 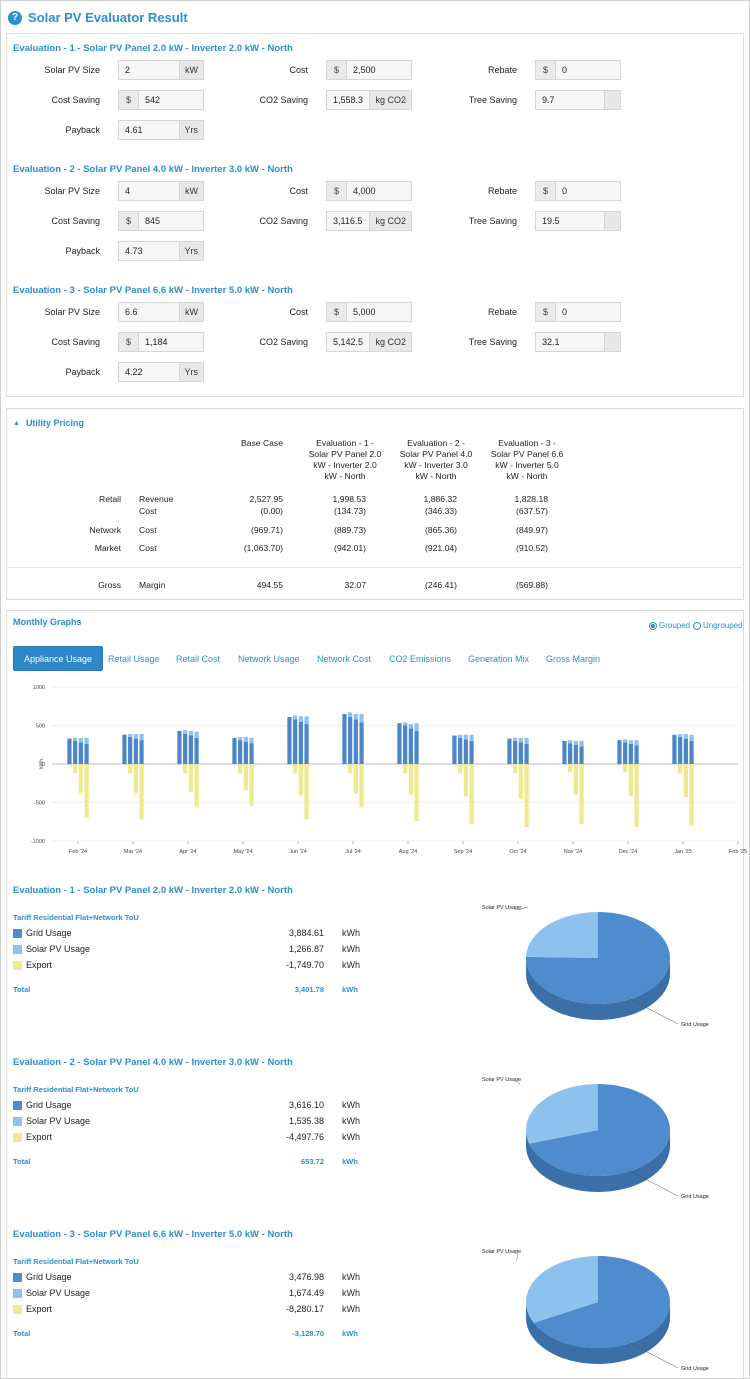 I want to click on tree-saving-field-value: 32.1, so click(x=570, y=342).